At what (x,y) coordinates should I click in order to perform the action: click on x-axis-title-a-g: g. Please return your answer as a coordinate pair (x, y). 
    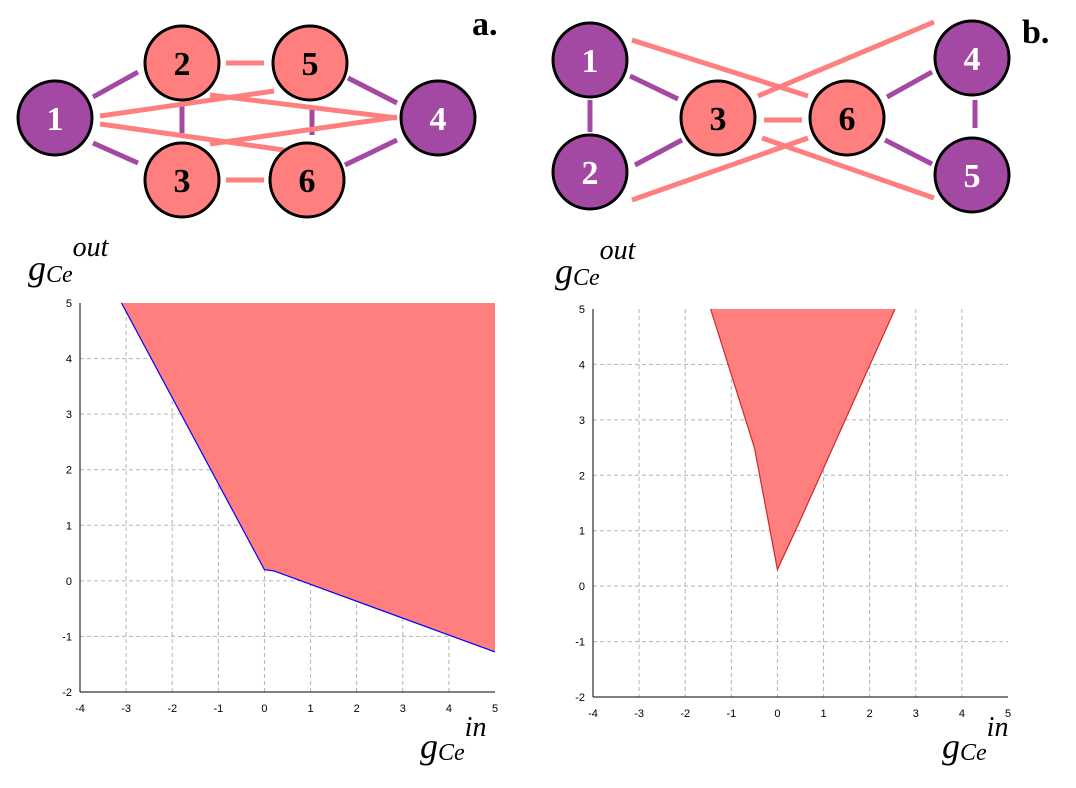
    Looking at the image, I should click on (429, 746).